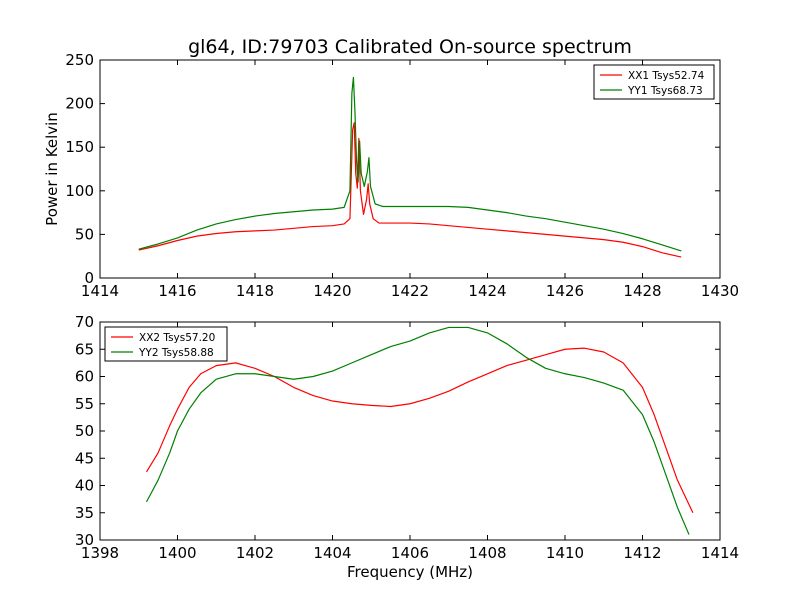  What do you see at coordinates (720, 553) in the screenshot?
I see `lower-x-tick-label: 1414` at bounding box center [720, 553].